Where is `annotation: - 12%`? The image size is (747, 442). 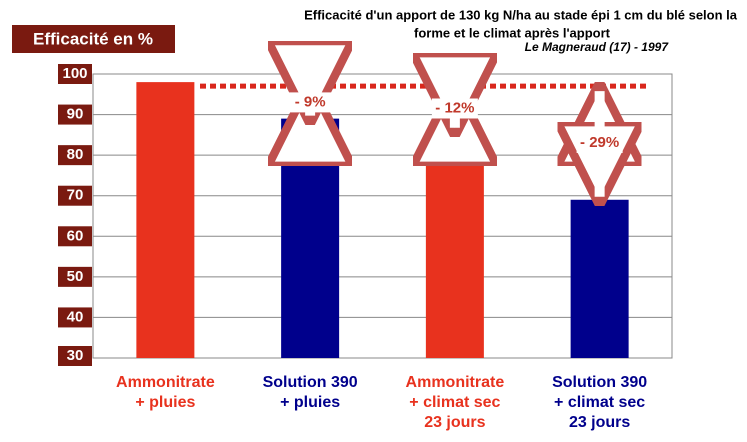 annotation: - 12% is located at coordinates (454, 107).